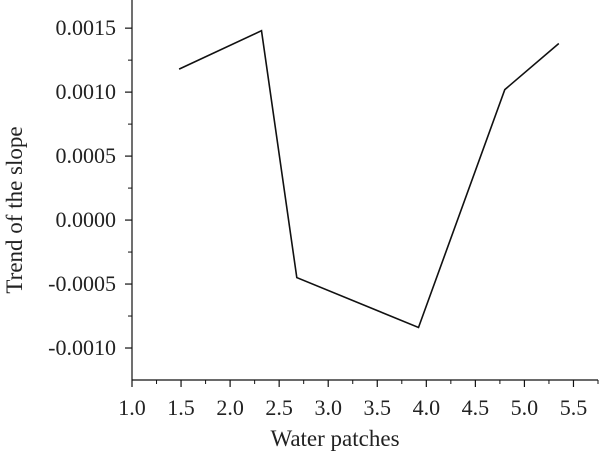  What do you see at coordinates (476, 407) in the screenshot?
I see `x-tick-label: 4.5` at bounding box center [476, 407].